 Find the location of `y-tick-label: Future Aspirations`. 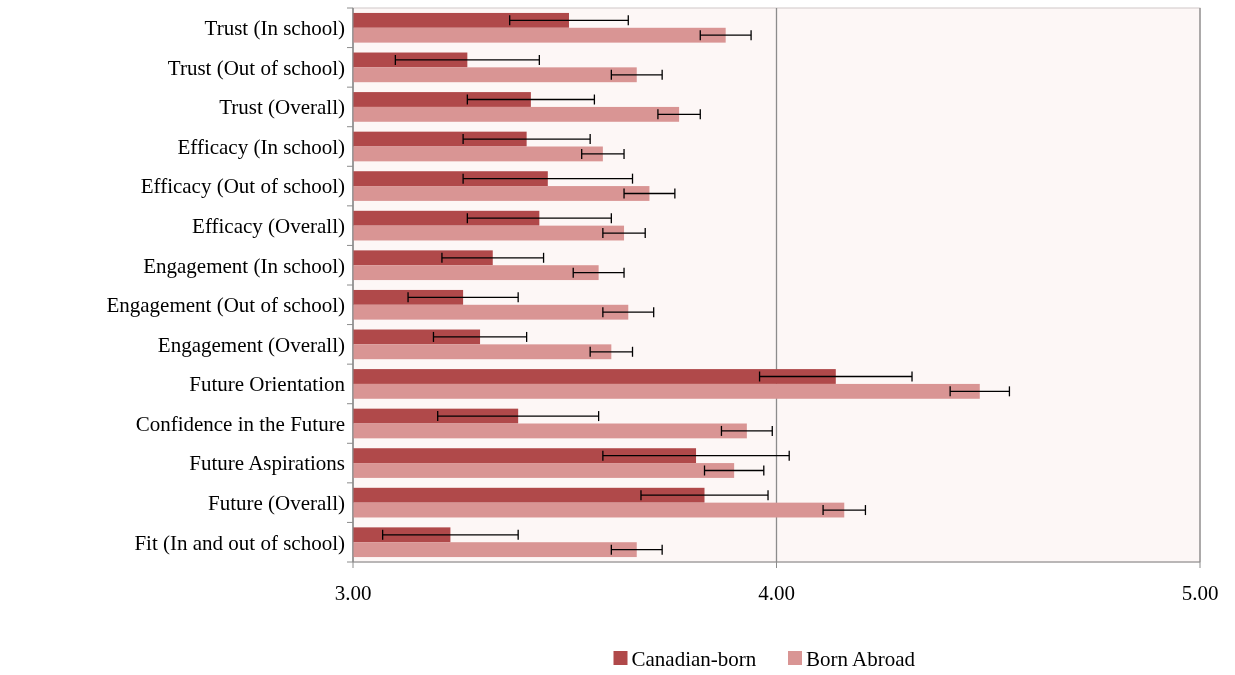

y-tick-label: Future Aspirations is located at coordinates (267, 463).